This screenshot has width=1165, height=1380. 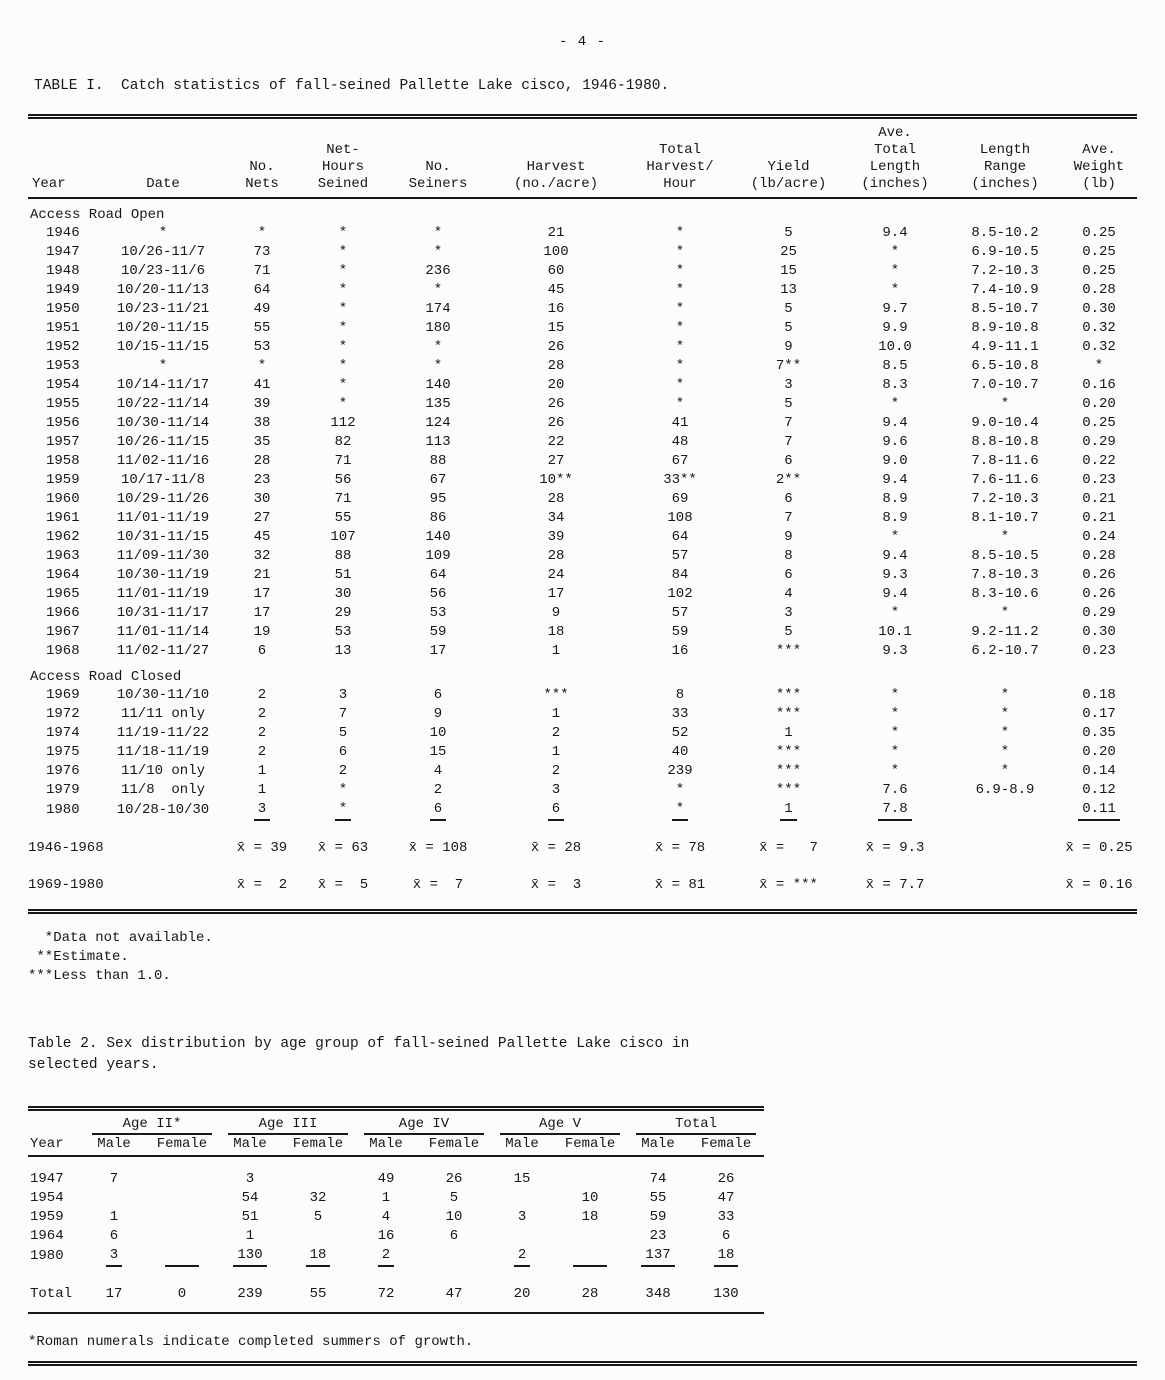 What do you see at coordinates (556, 328) in the screenshot?
I see `table1-cell: 15` at bounding box center [556, 328].